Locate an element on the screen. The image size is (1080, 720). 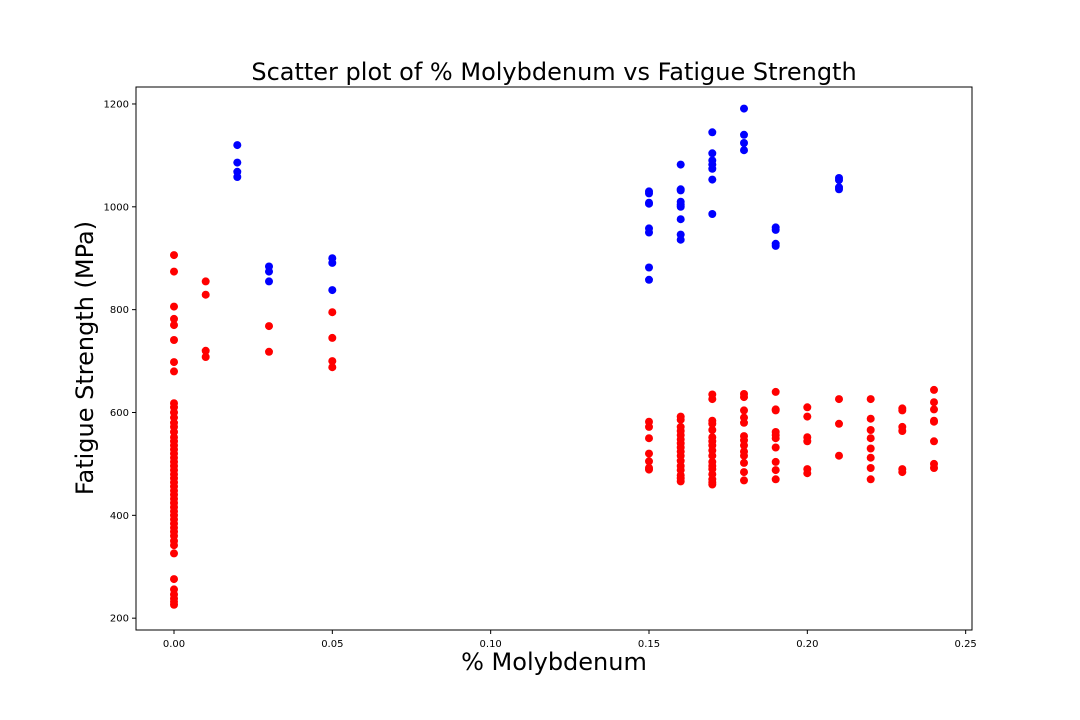
y-tick-label: 200 is located at coordinates (119, 619).